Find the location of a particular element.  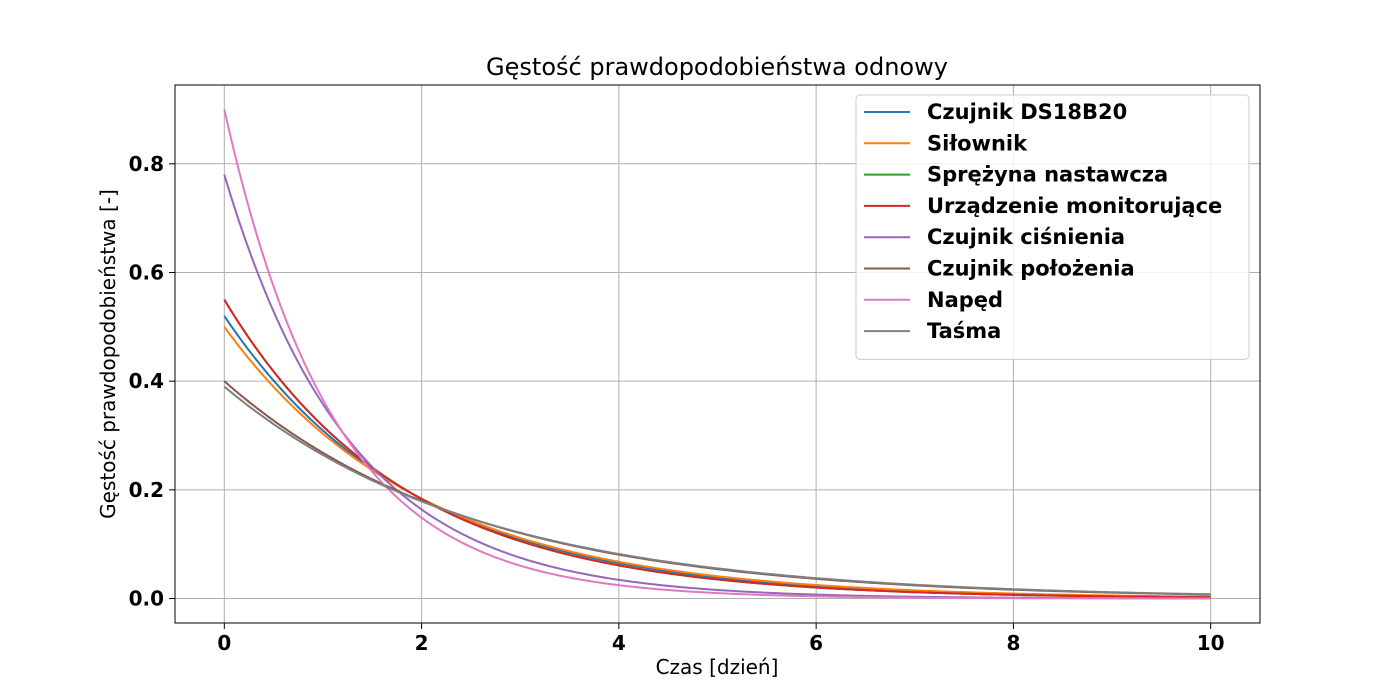

legend-label: Siłownik is located at coordinates (977, 143).